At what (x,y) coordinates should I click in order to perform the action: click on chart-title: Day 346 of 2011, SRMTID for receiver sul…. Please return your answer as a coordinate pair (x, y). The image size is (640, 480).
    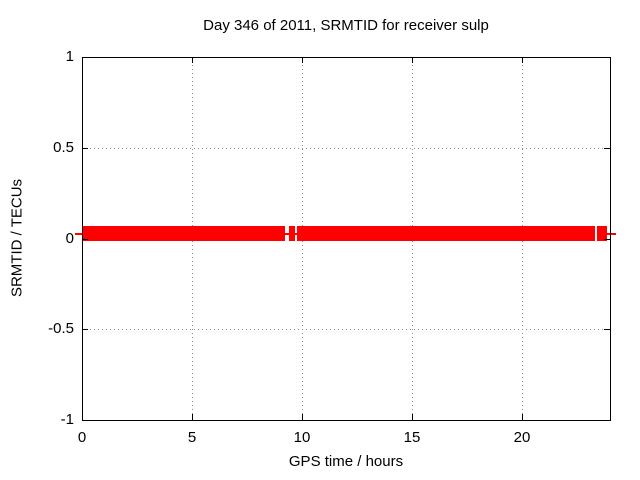
    Looking at the image, I should click on (346, 25).